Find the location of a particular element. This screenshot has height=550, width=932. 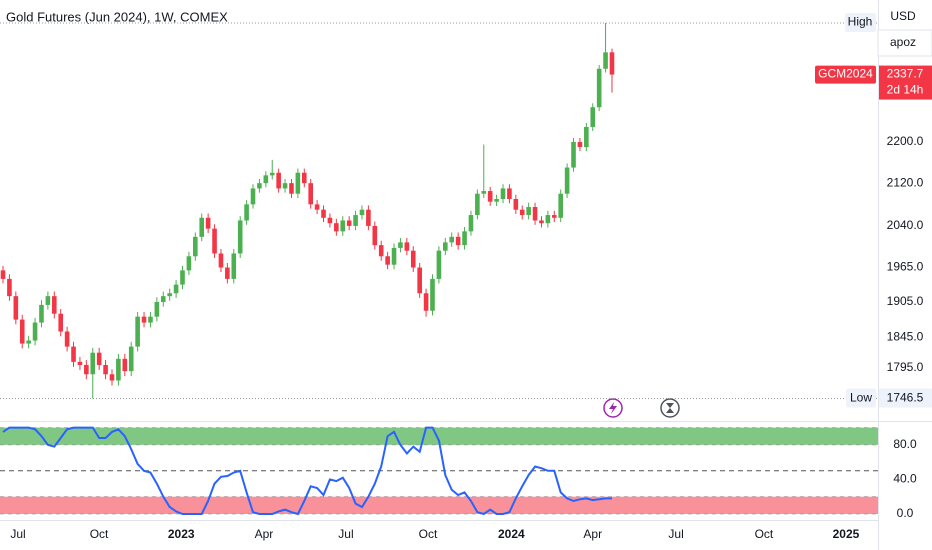

x-tick-label: 2025 is located at coordinates (846, 534).